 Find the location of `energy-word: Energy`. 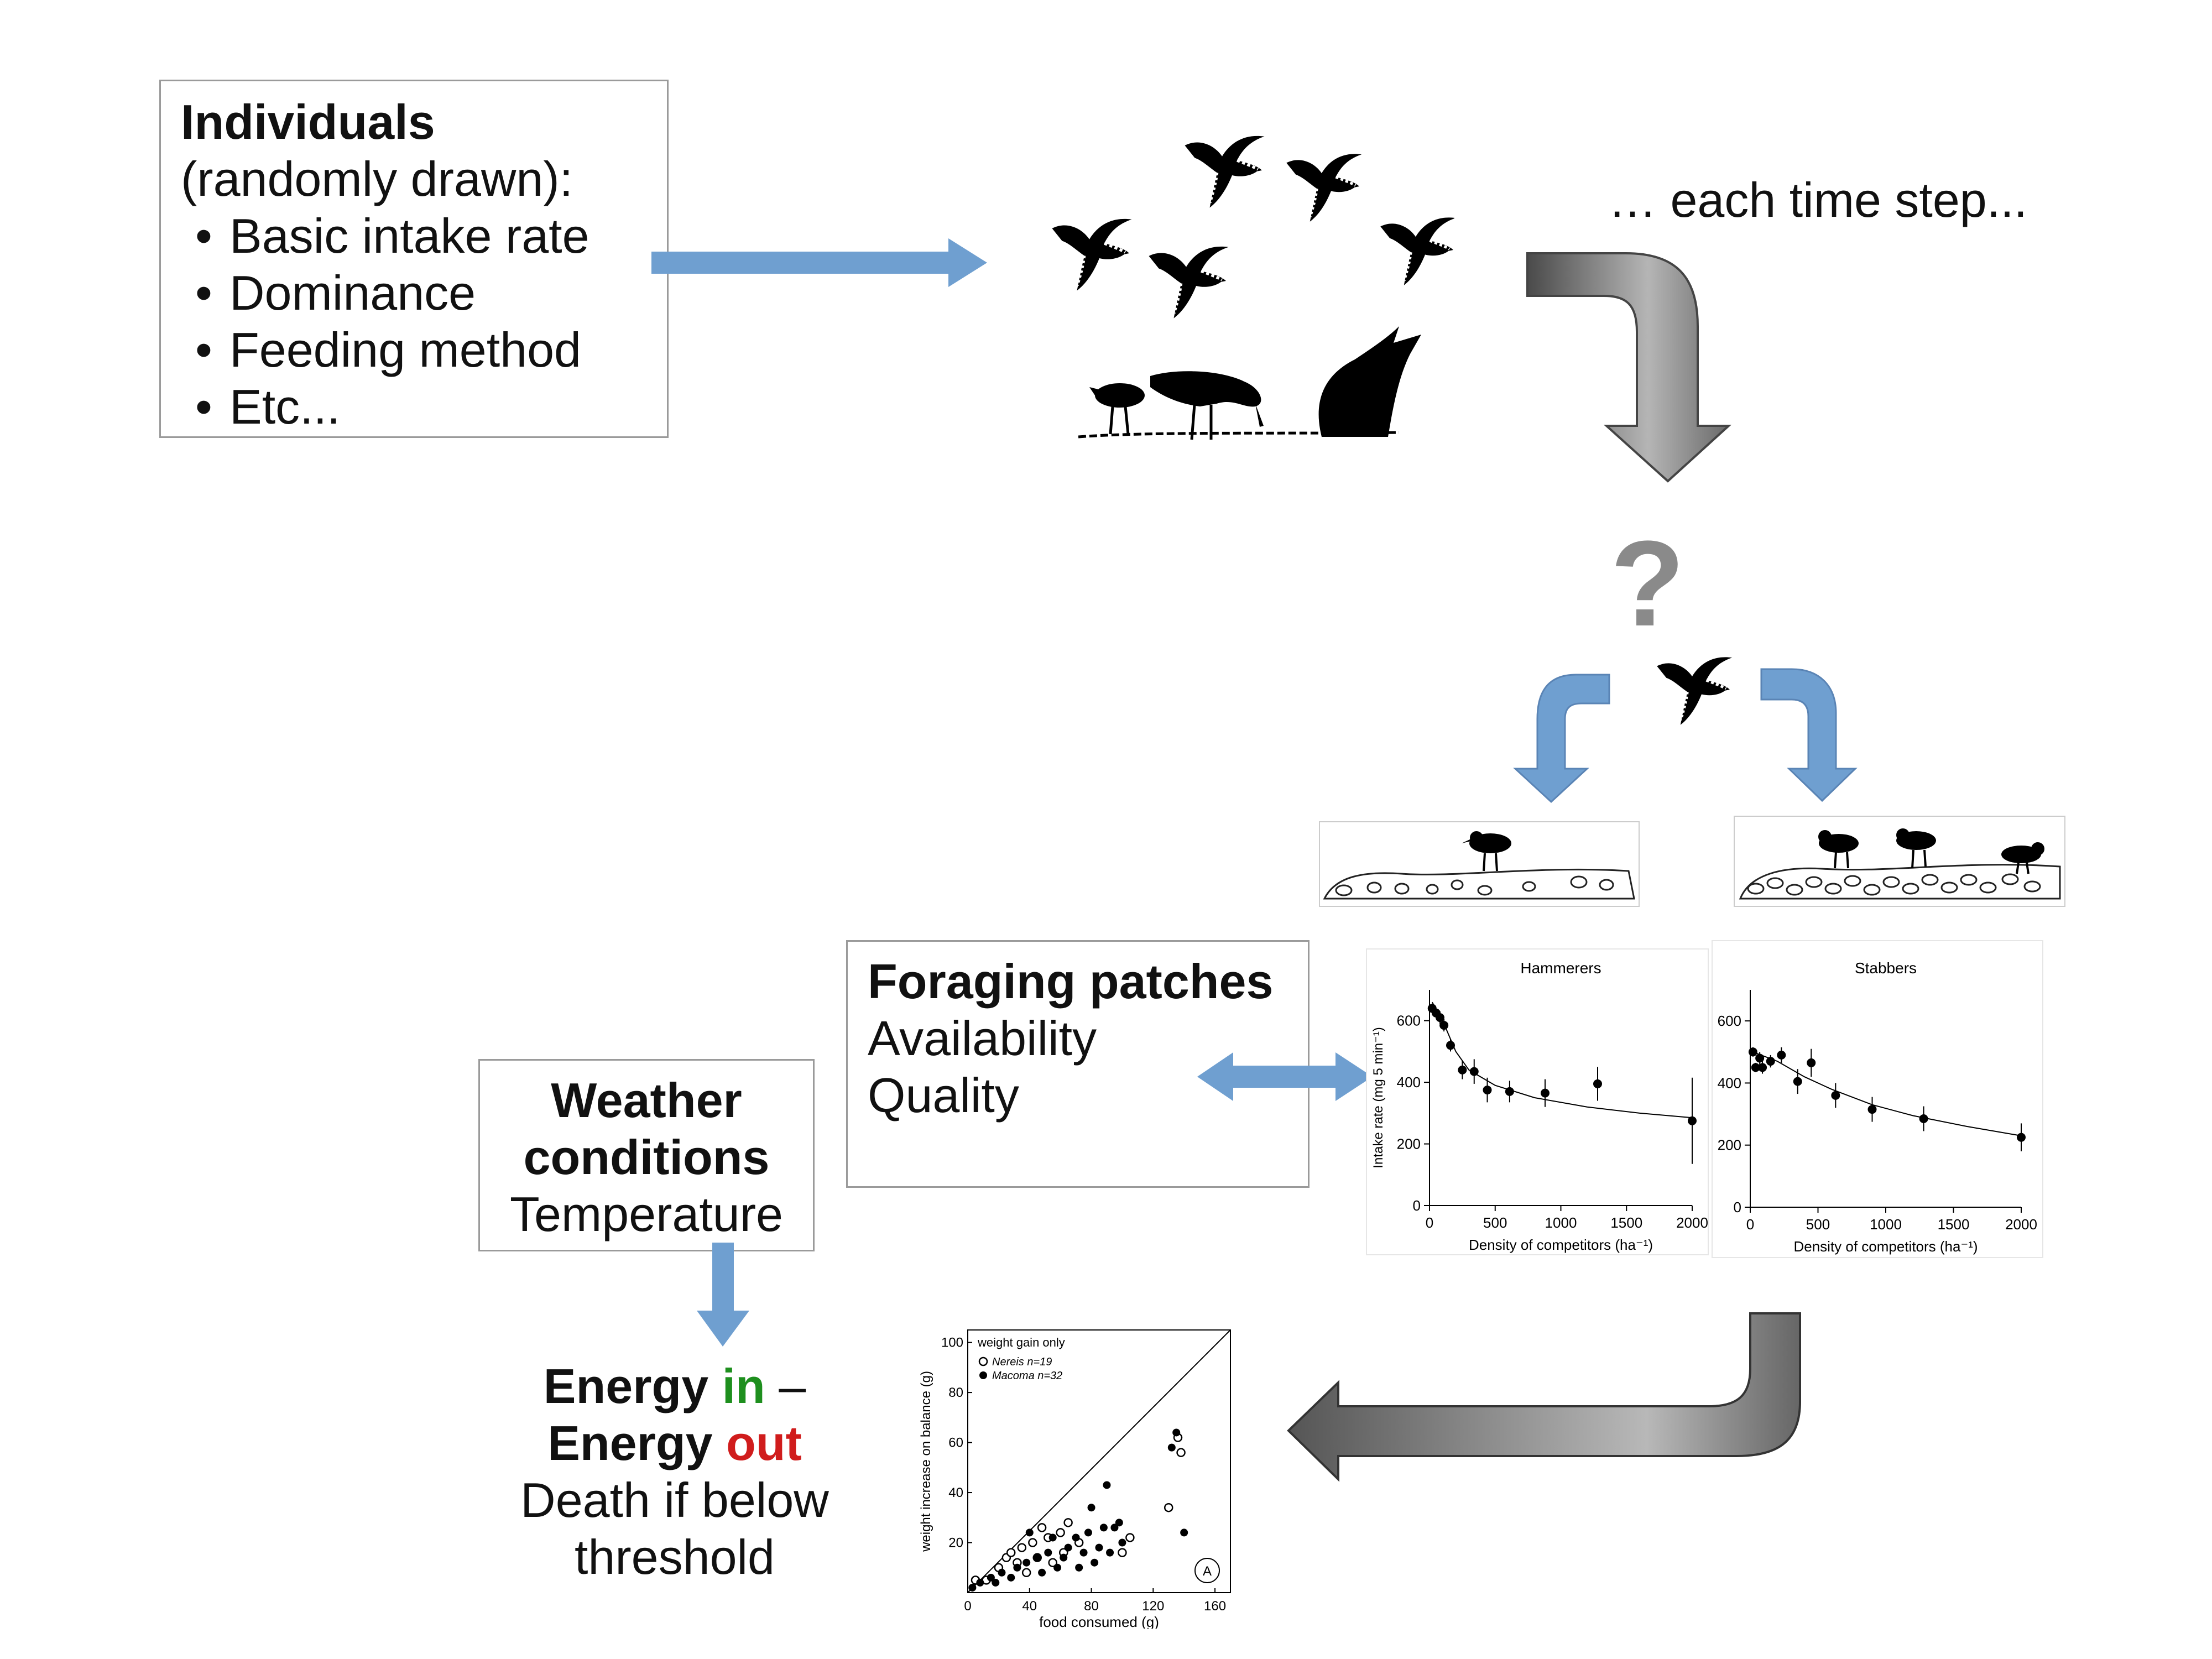

energy-word: Energy is located at coordinates (630, 1443).